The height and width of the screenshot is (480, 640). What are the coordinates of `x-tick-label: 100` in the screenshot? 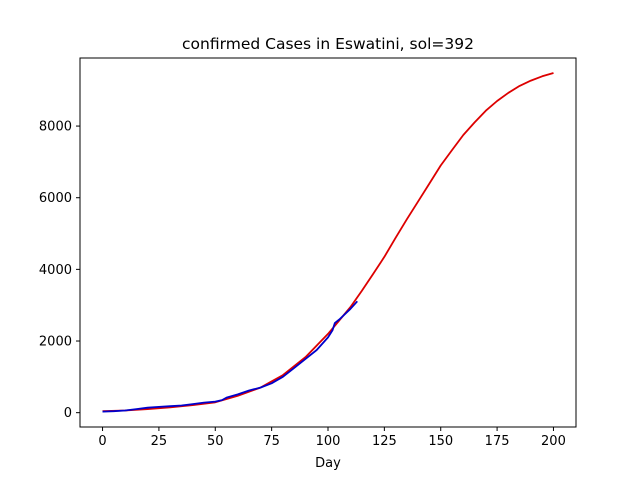 It's located at (328, 441).